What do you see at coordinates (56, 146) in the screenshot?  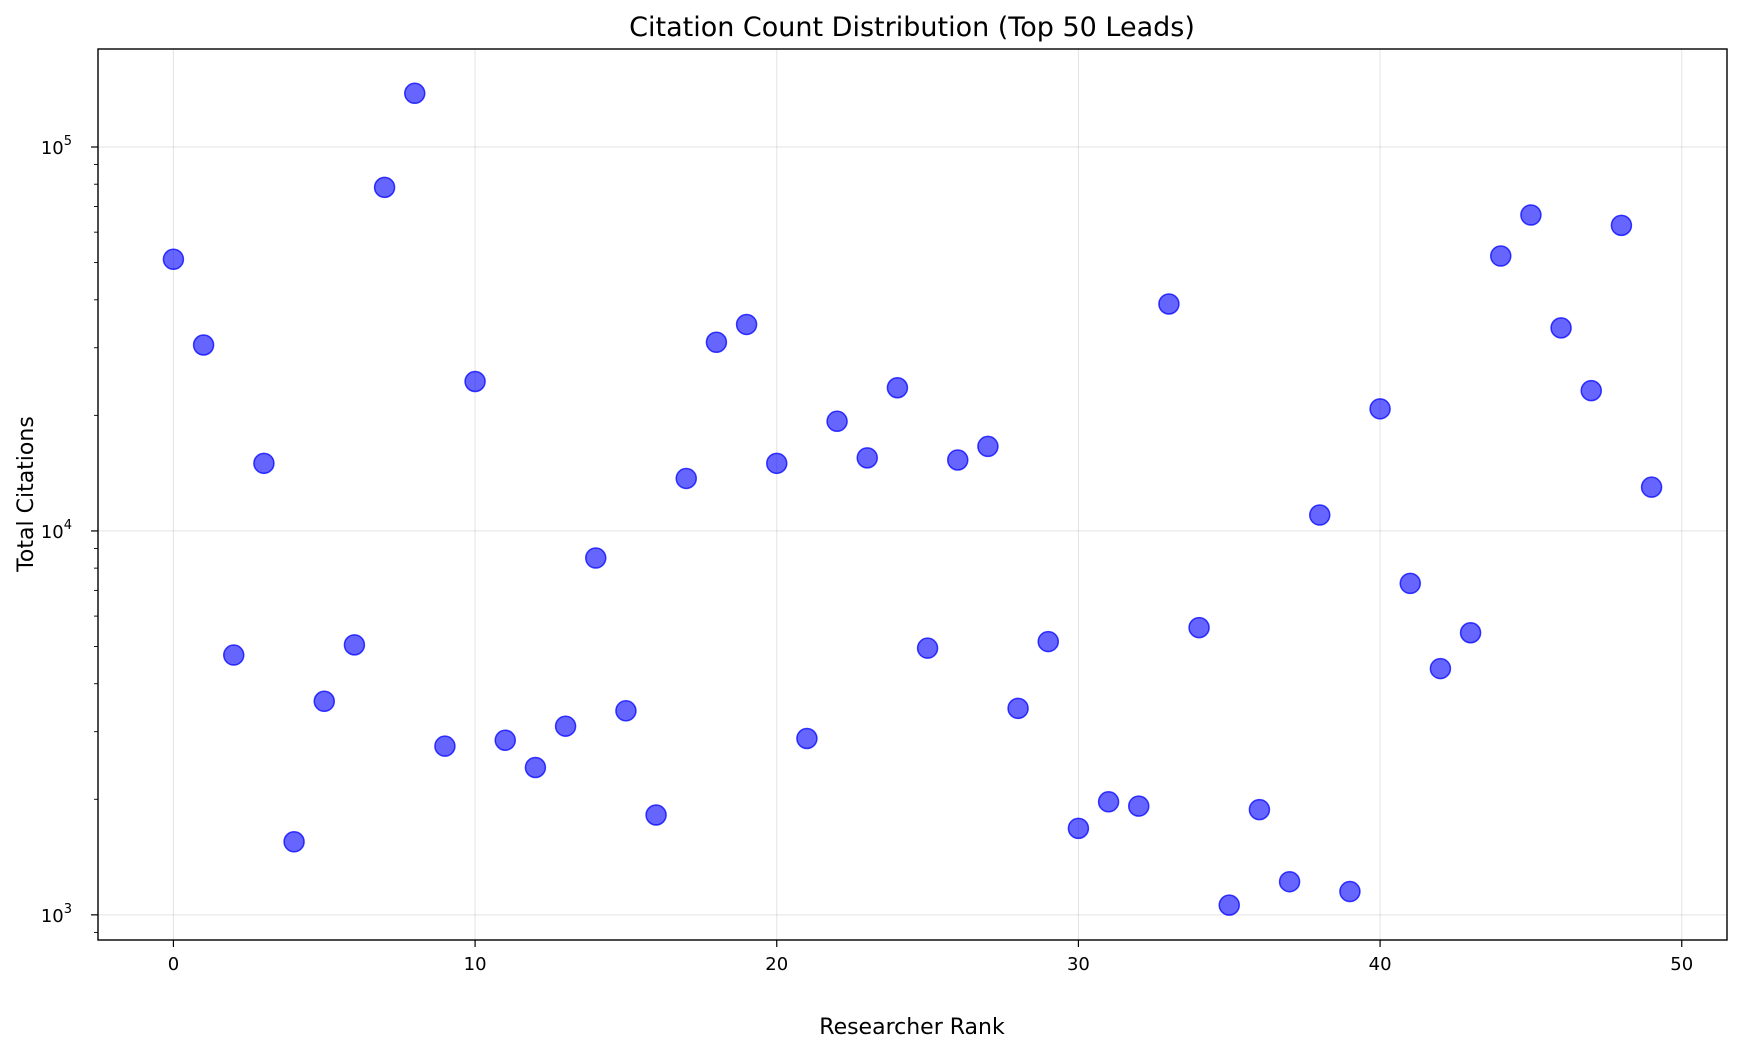 I see `y-tick-label: 10⁵` at bounding box center [56, 146].